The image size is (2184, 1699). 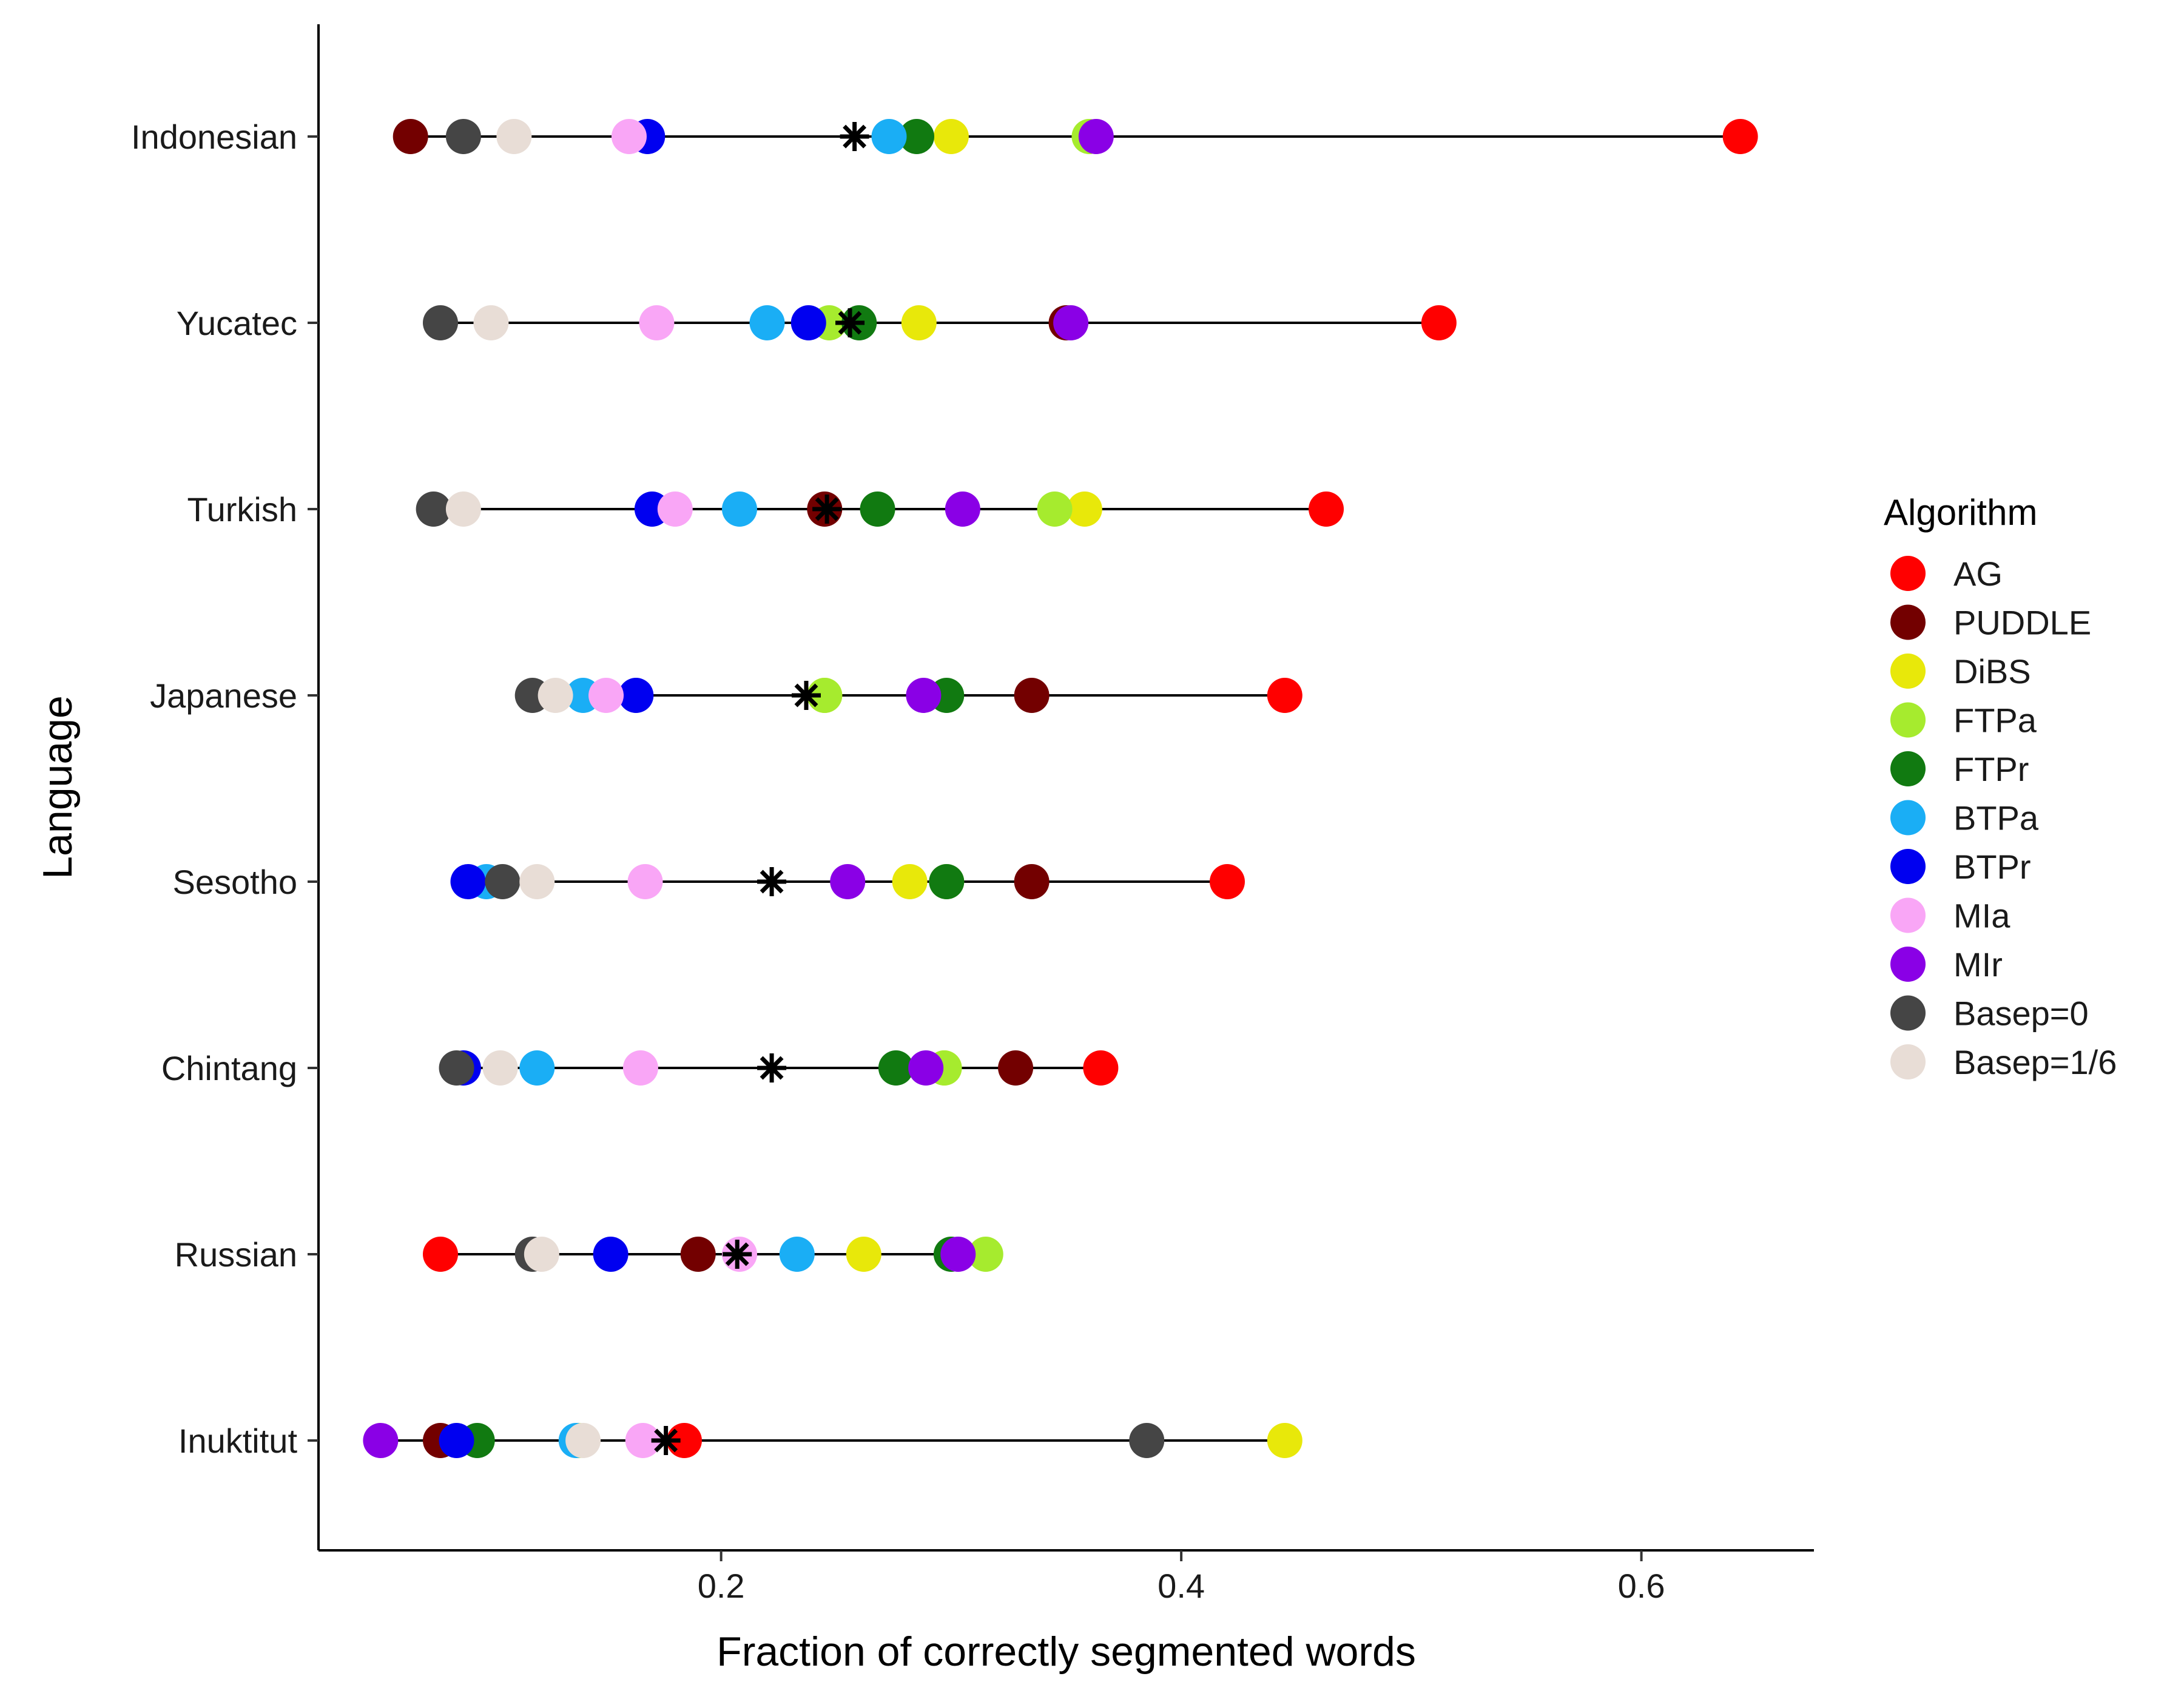 I want to click on legend-label: BTPa, so click(x=1996, y=818).